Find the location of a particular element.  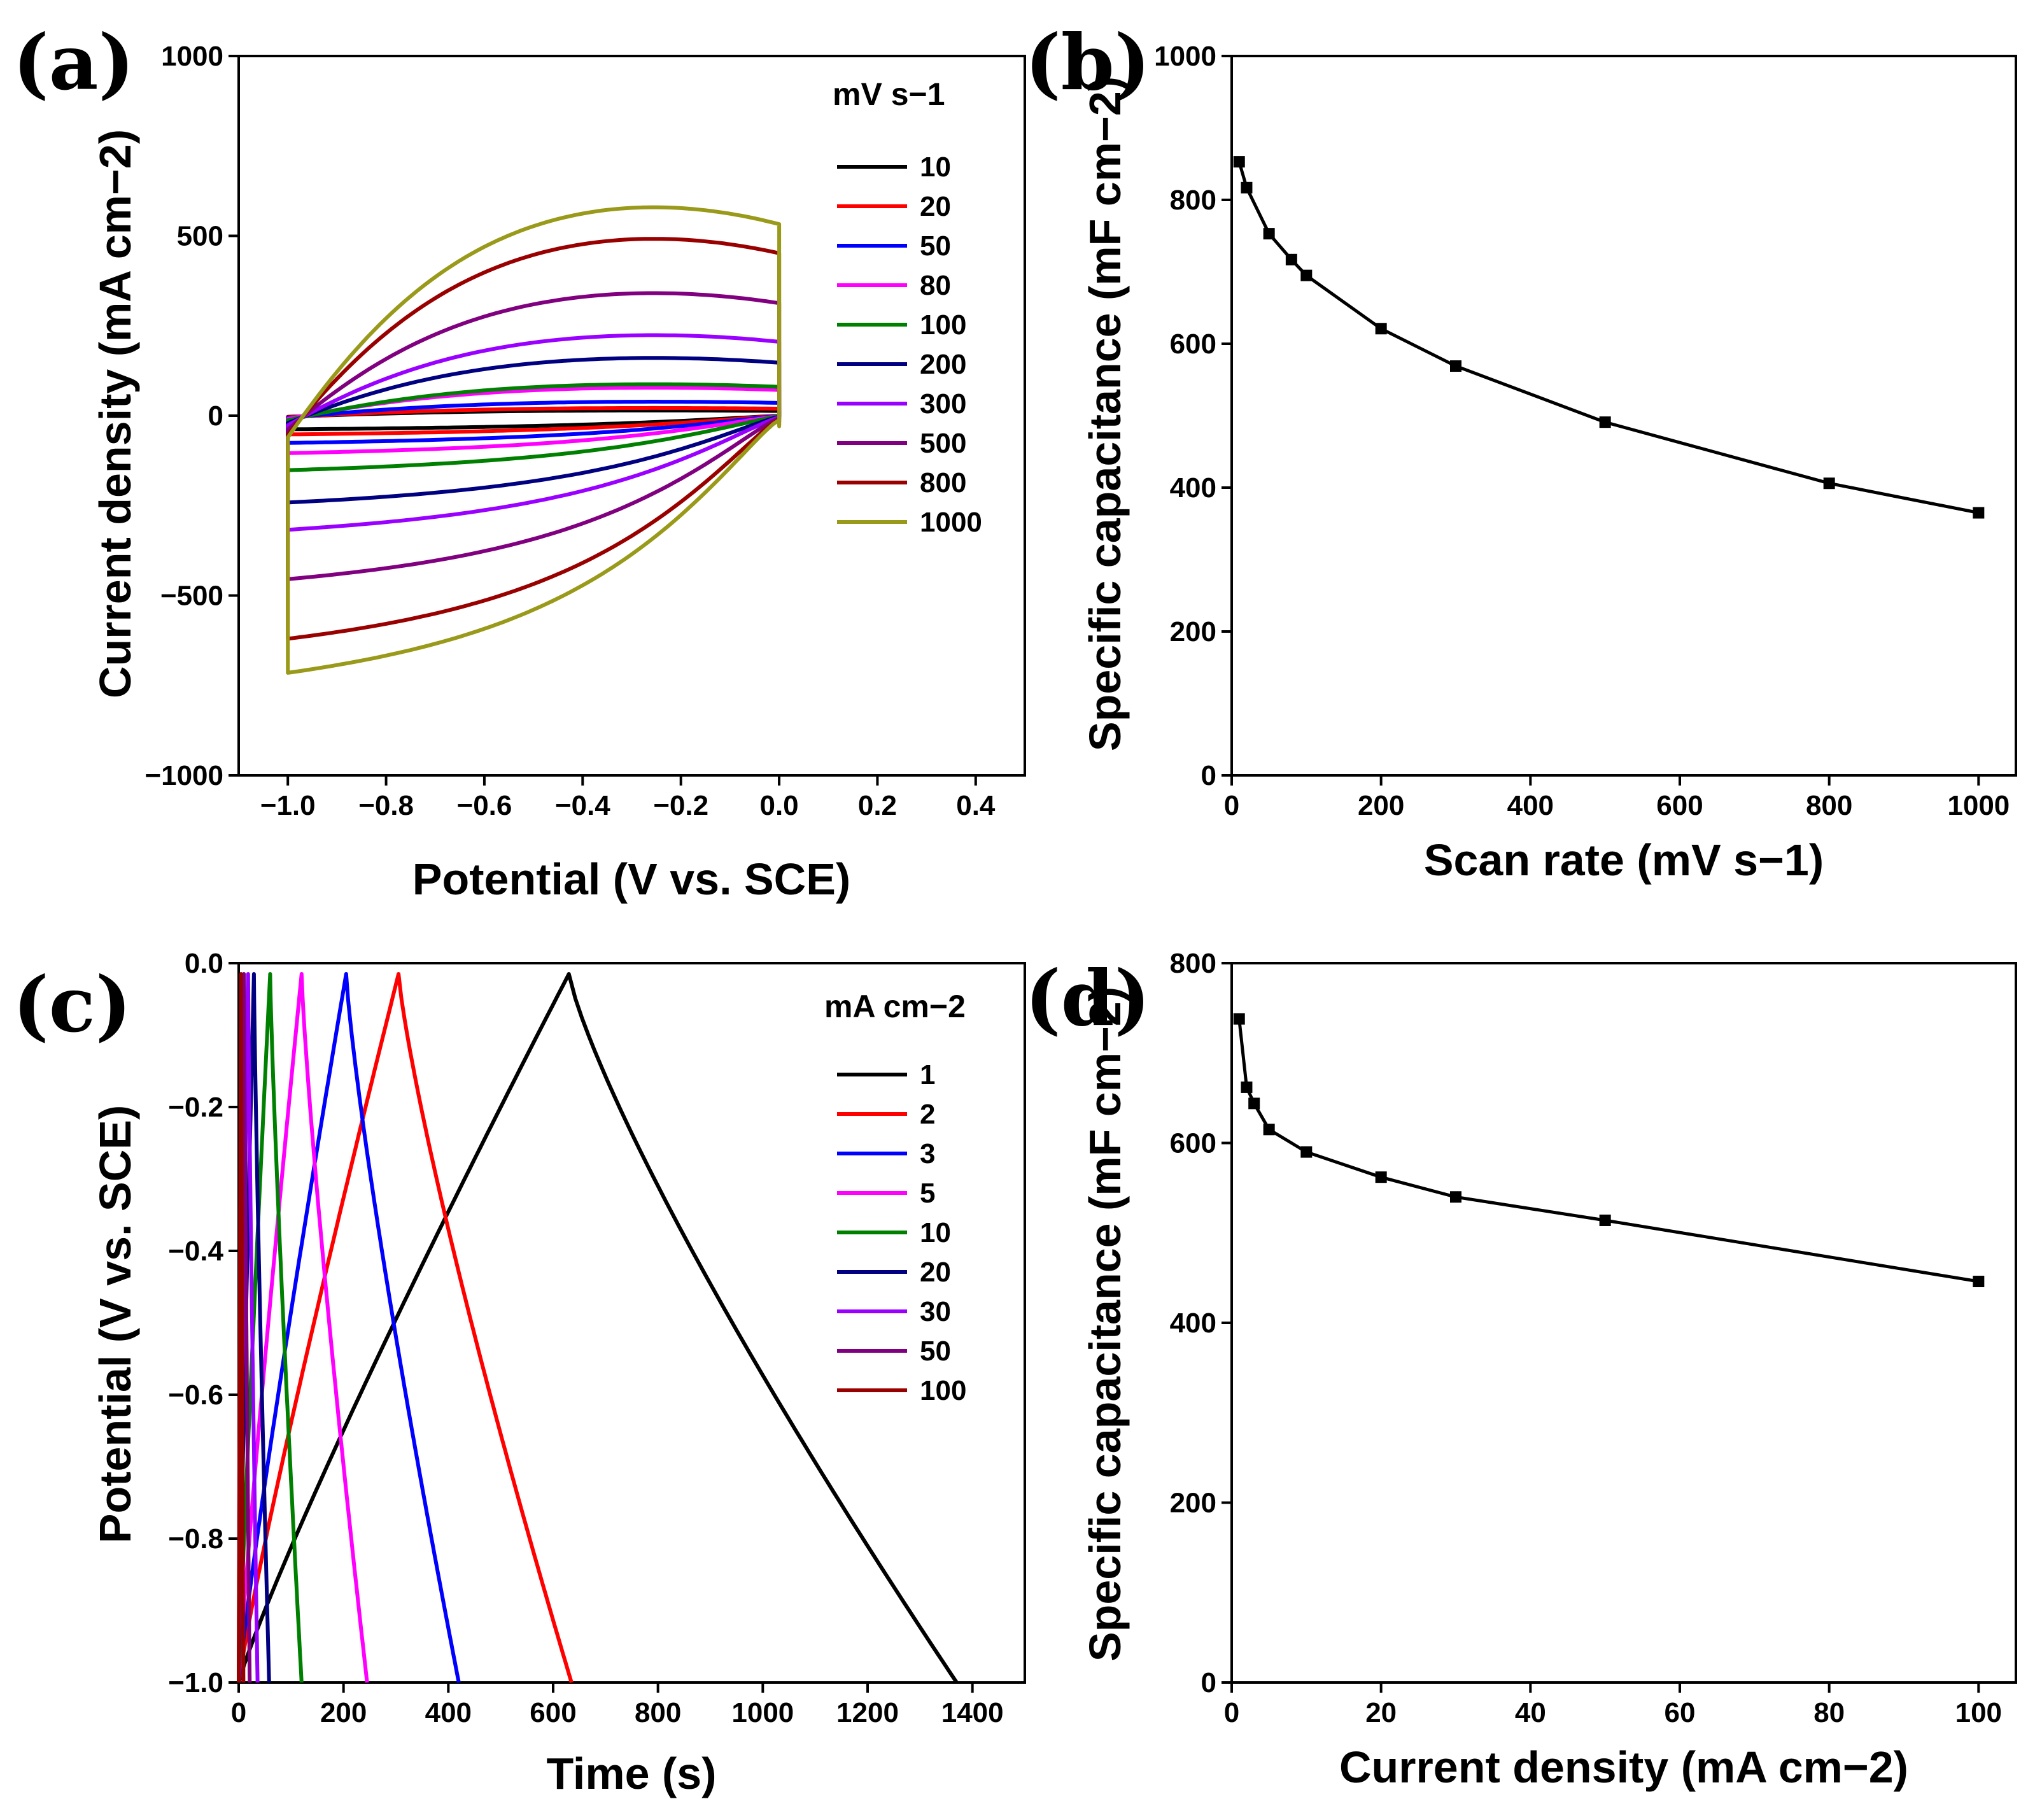

panel-a-curves is located at coordinates (534, 440).